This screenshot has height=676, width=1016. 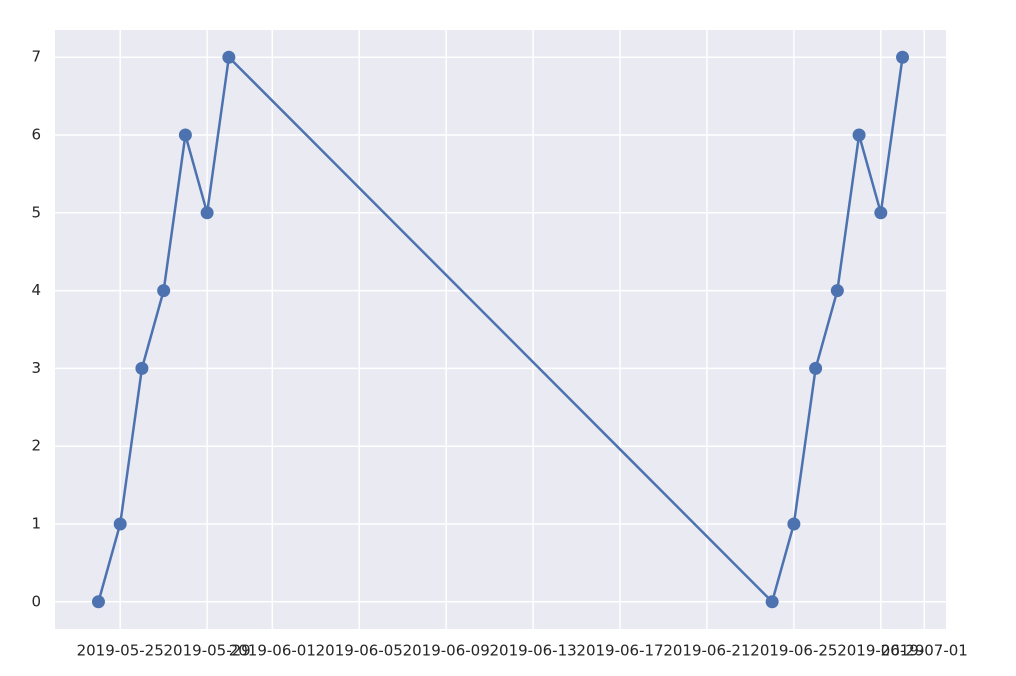 What do you see at coordinates (533, 651) in the screenshot?
I see `x-tick-label: 2019-06-13` at bounding box center [533, 651].